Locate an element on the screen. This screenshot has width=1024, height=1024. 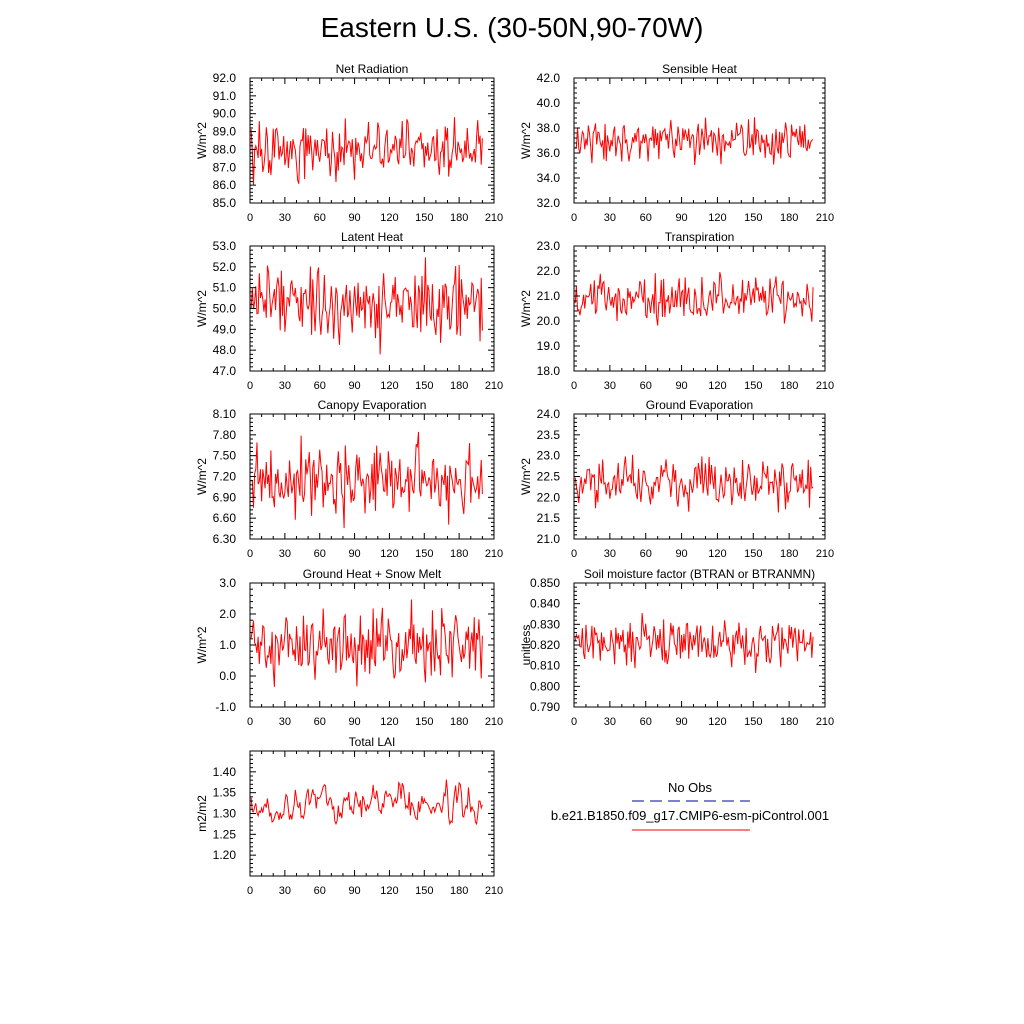
y-tick-label: 1.30 is located at coordinates (225, 814).